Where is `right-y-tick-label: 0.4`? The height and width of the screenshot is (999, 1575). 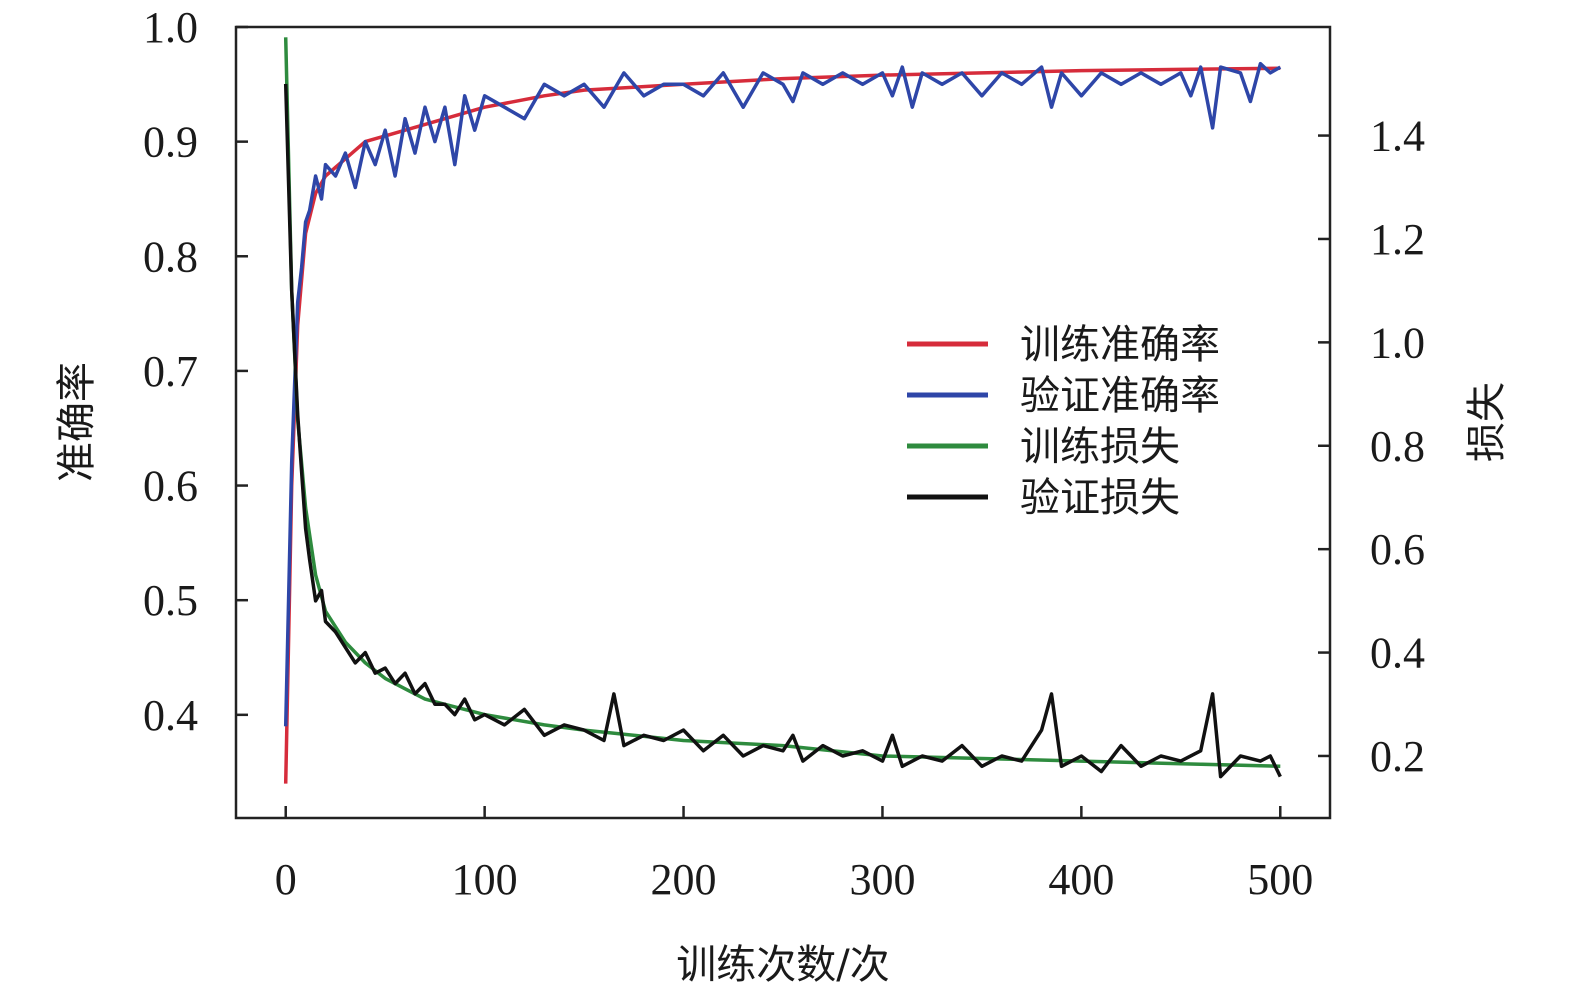
right-y-tick-label: 0.4 is located at coordinates (1397, 653).